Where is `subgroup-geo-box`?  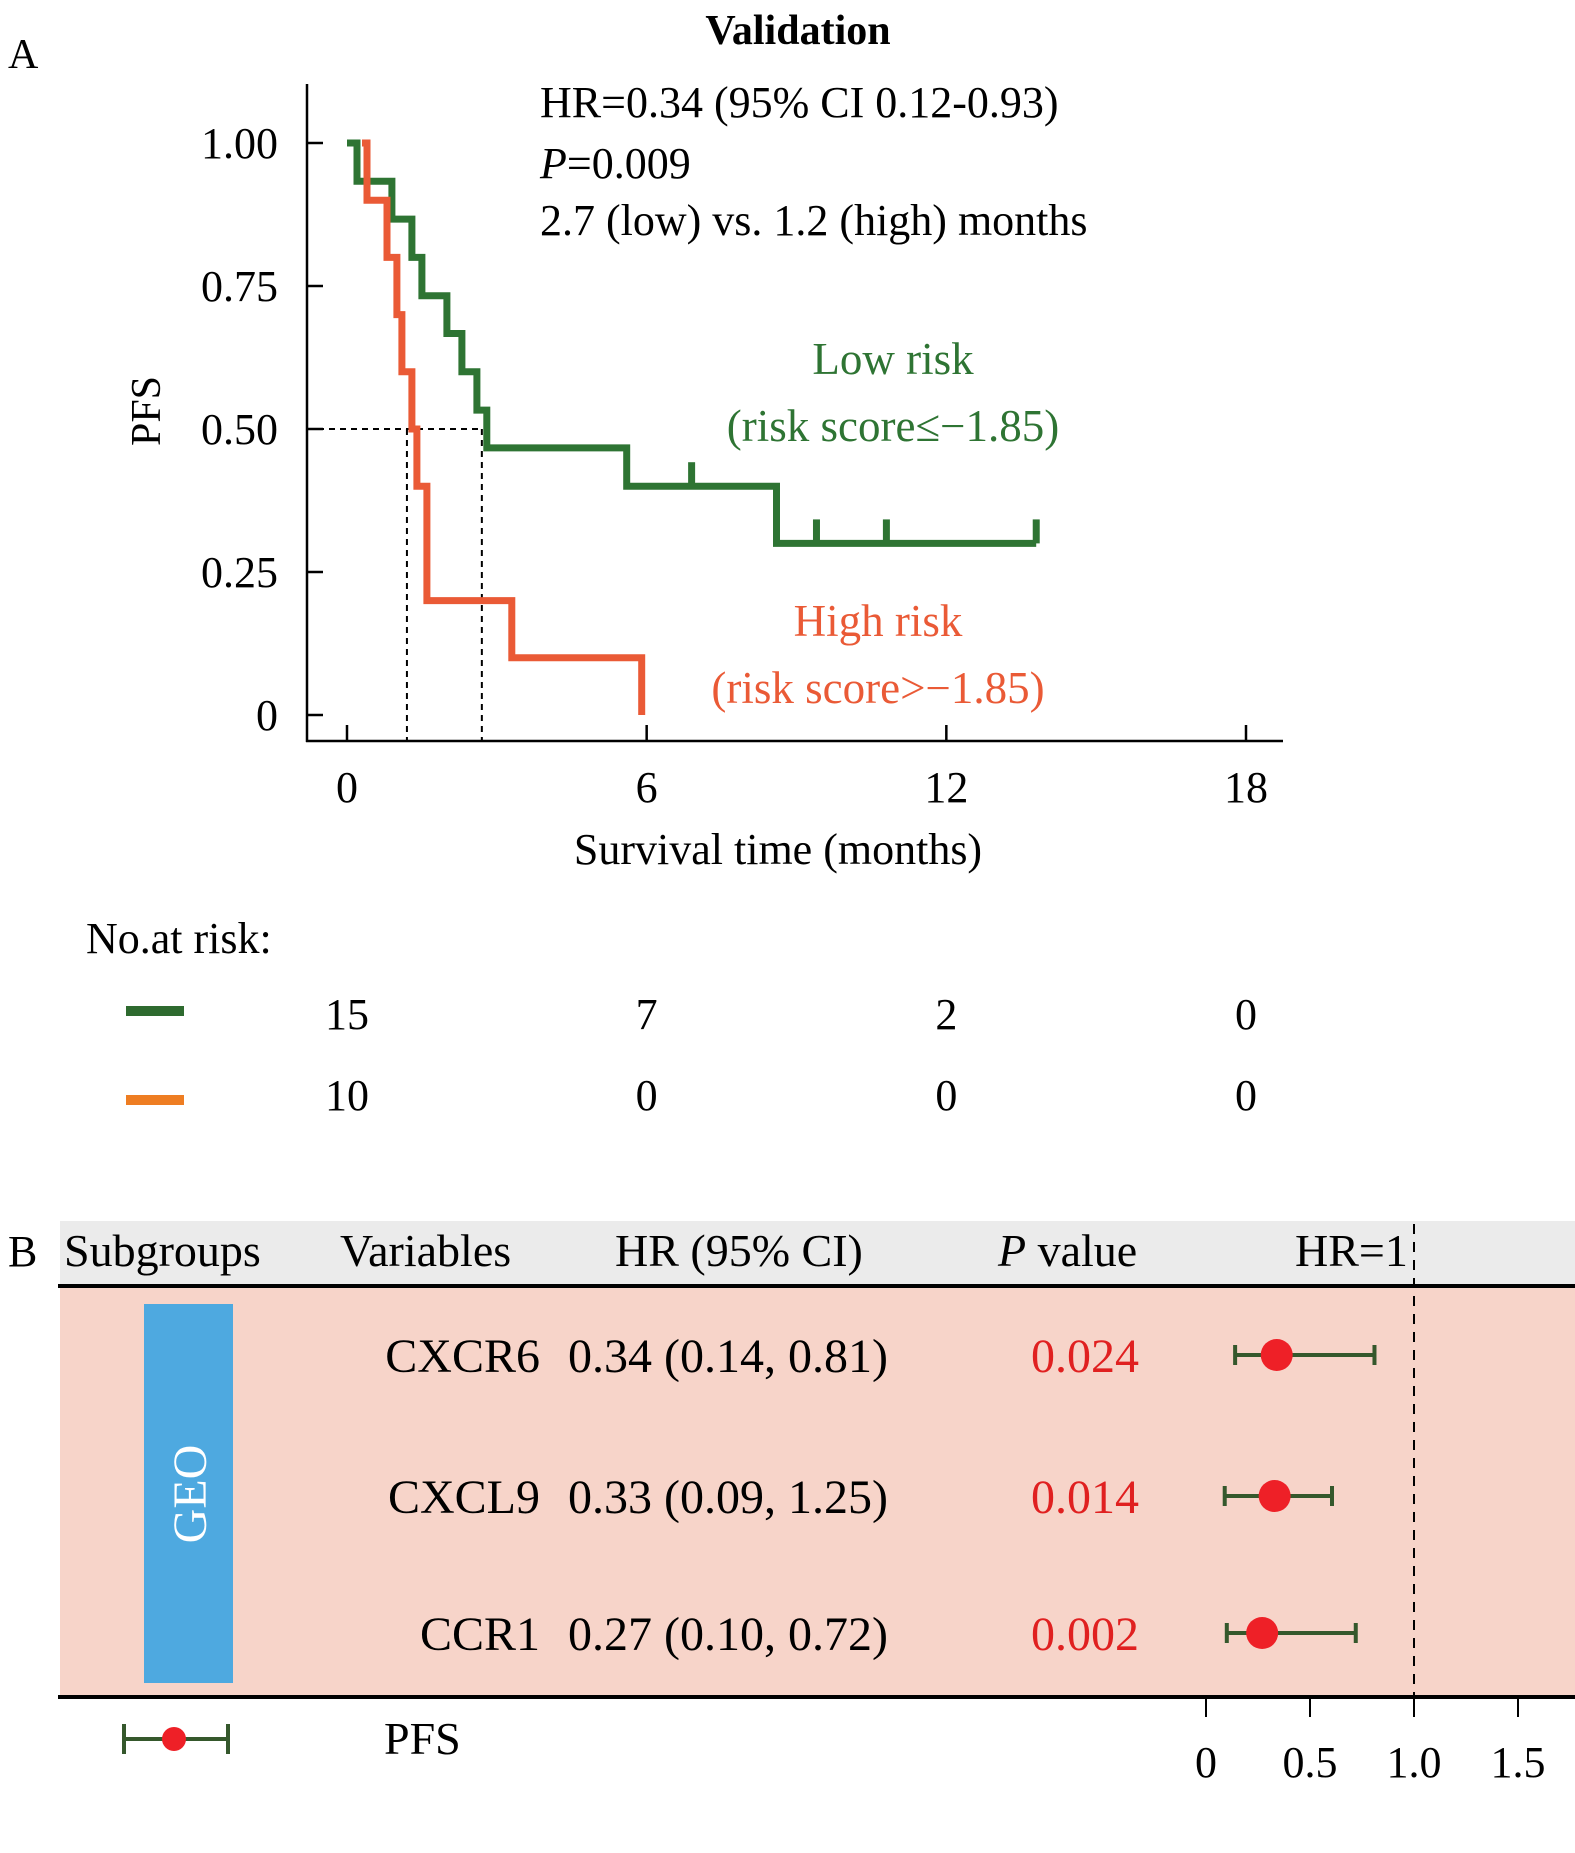 subgroup-geo-box is located at coordinates (188, 1493).